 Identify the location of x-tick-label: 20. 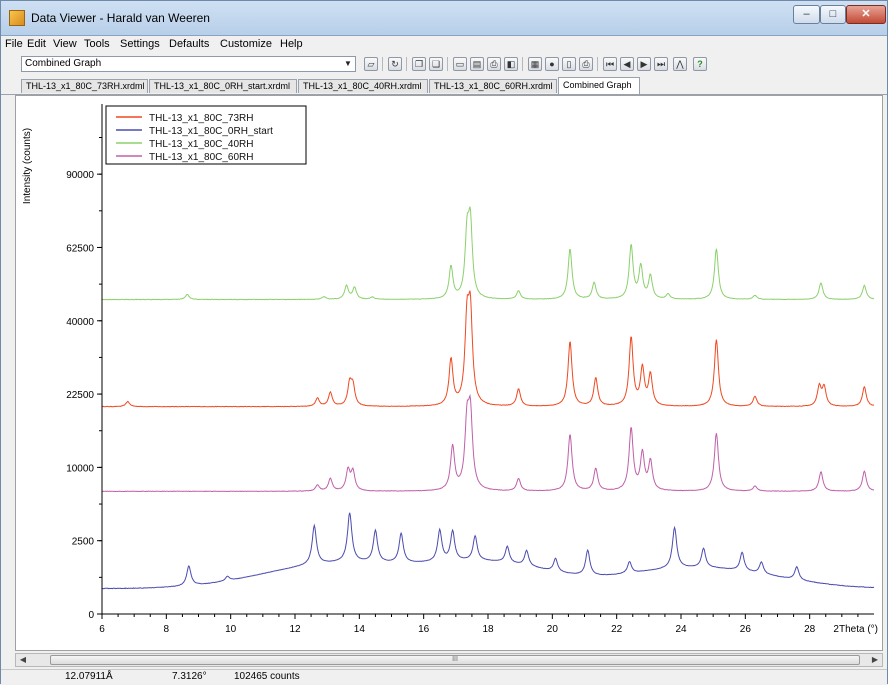
(553, 629).